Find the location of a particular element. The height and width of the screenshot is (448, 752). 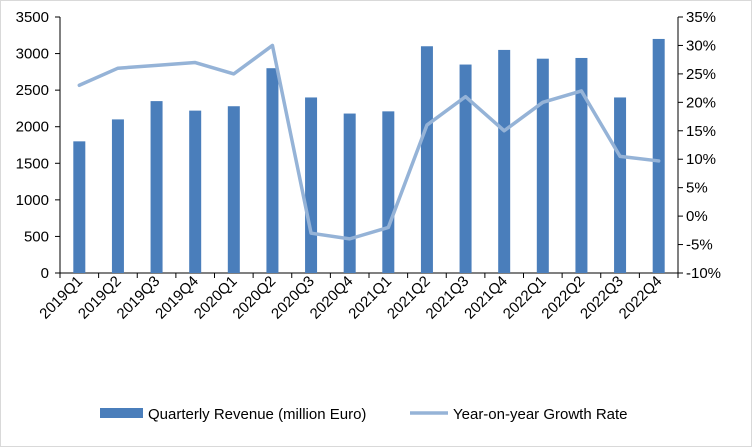

right-tick-label: 10% is located at coordinates (701, 159).